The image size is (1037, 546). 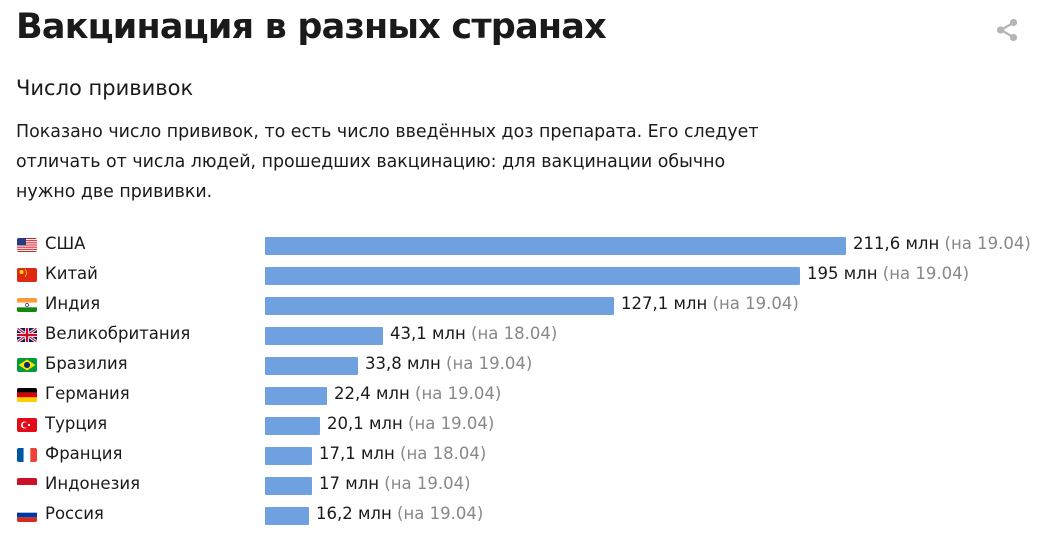 I want to click on flag-us-icon, so click(x=27, y=245).